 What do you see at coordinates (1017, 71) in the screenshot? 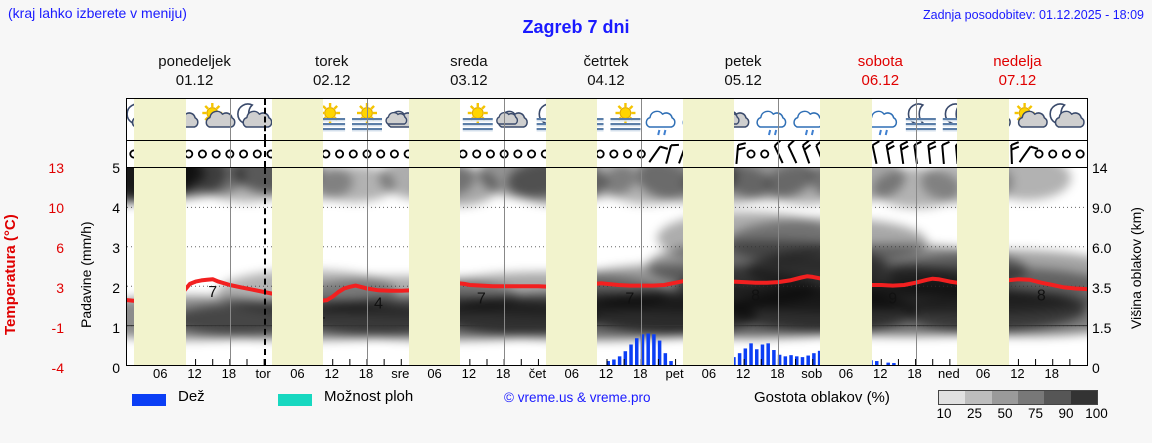
I see `day-header-nedelja: nedelja 07.12` at bounding box center [1017, 71].